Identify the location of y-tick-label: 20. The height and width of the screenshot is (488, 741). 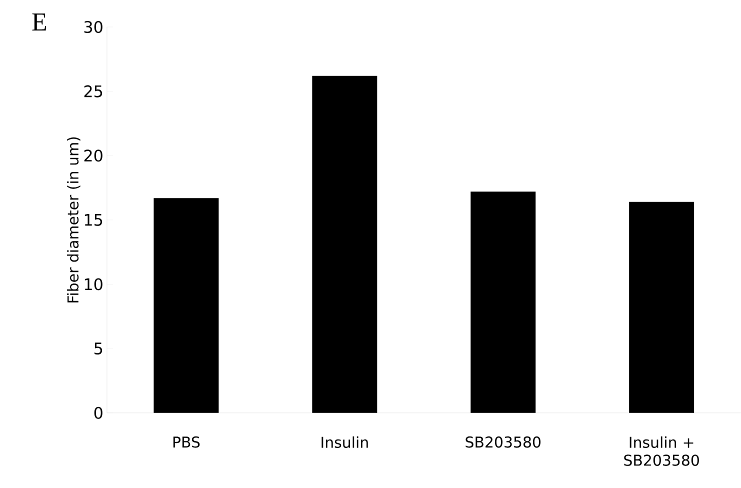
(93, 156).